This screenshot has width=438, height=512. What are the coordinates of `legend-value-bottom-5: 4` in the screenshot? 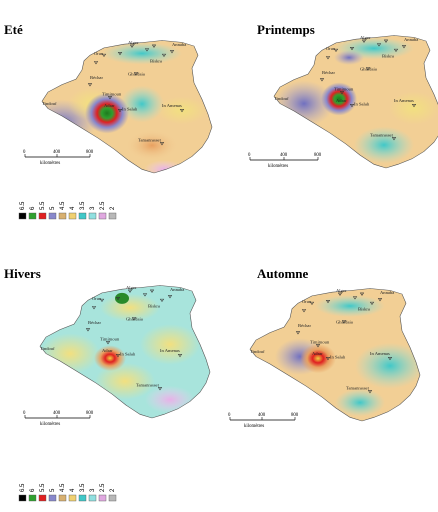 It's located at (73, 490).